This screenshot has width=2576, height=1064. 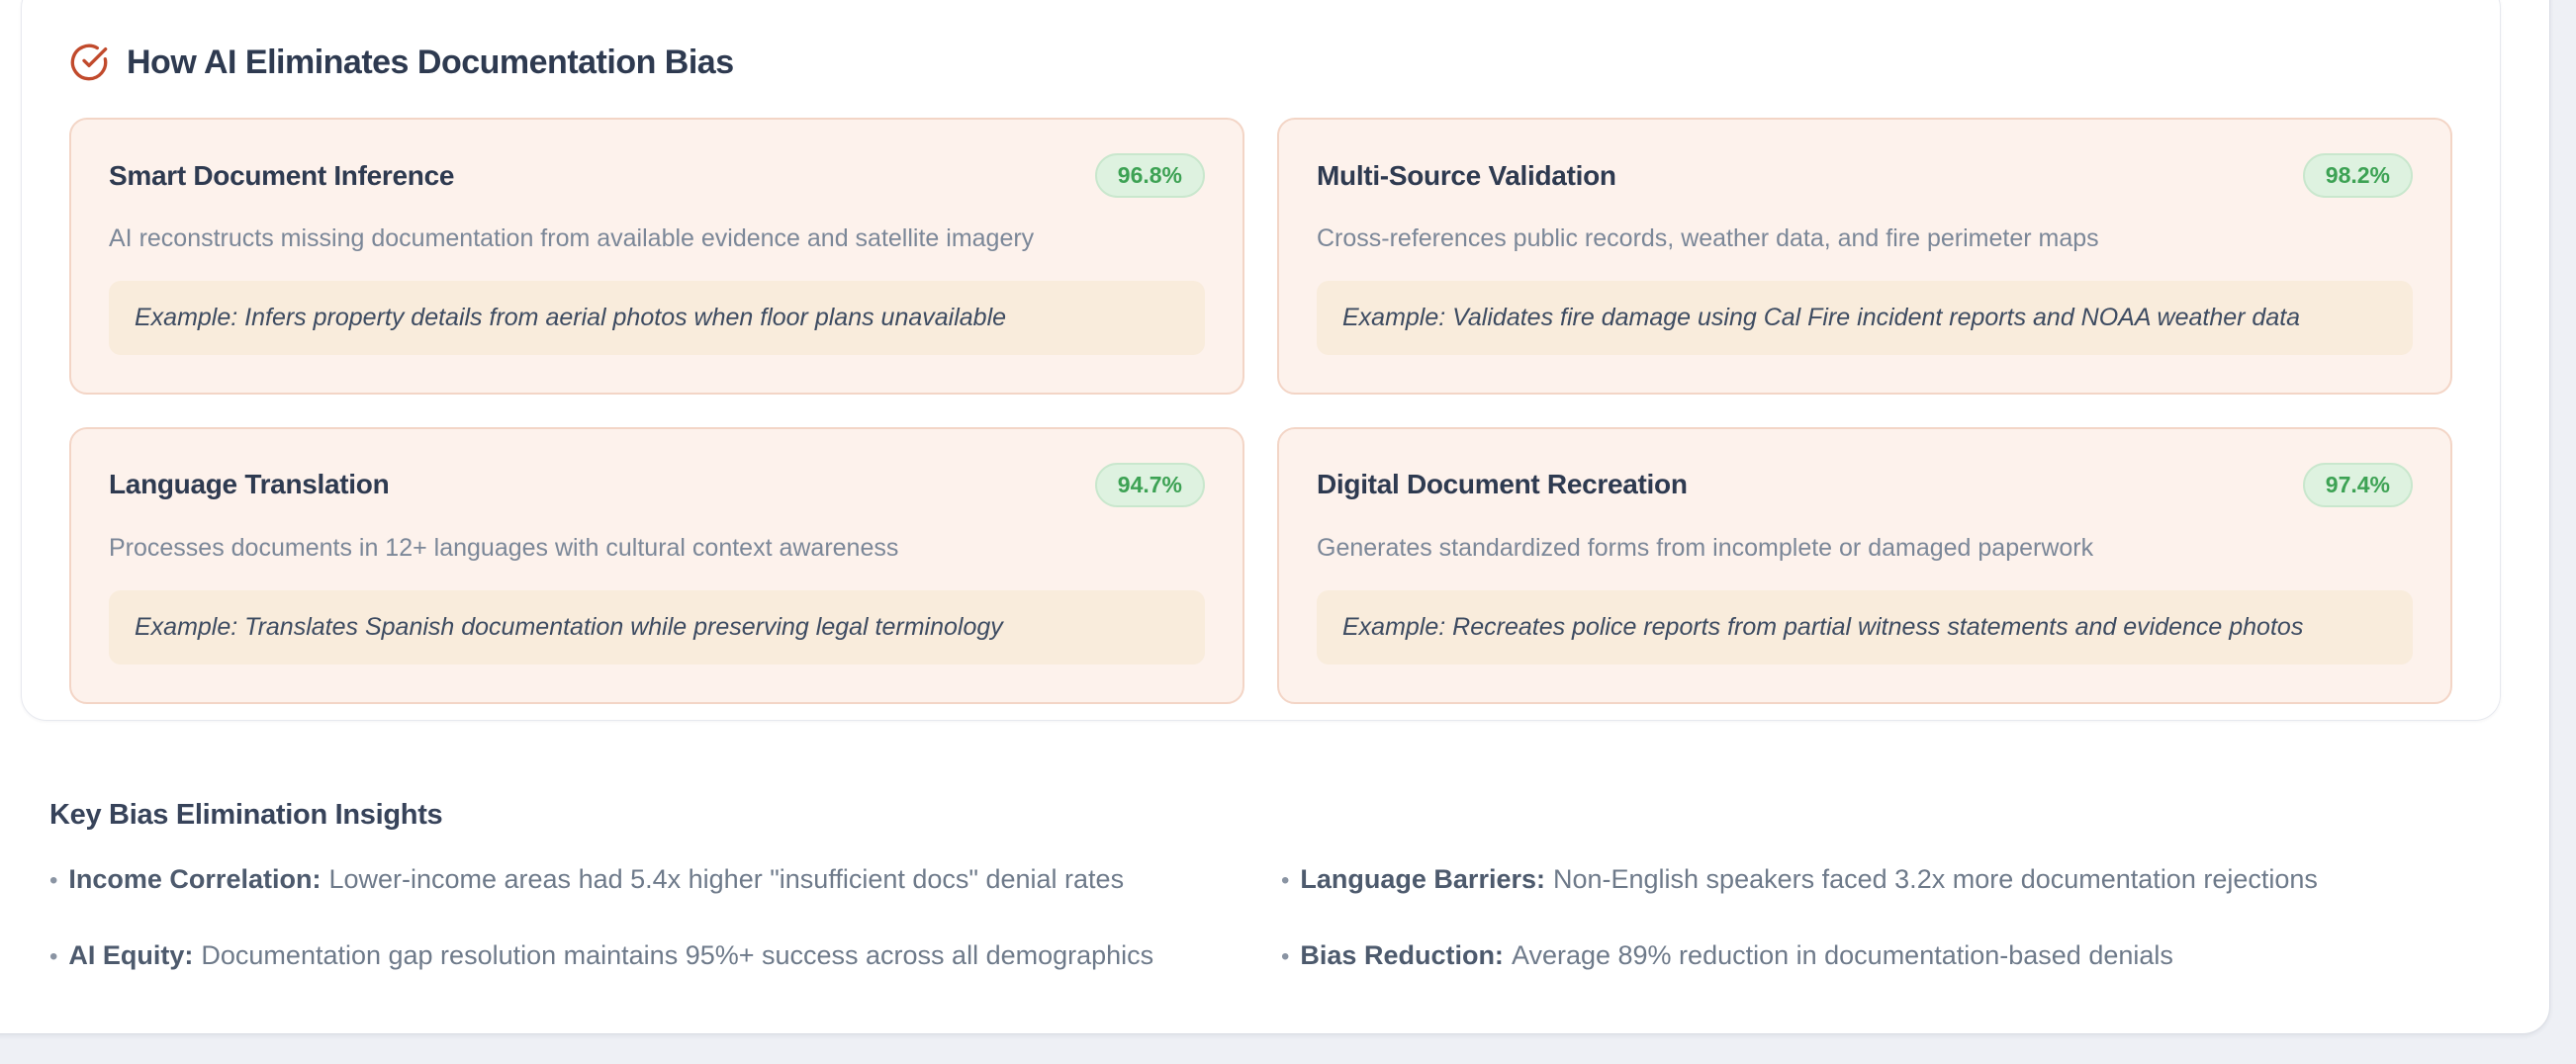 What do you see at coordinates (2357, 175) in the screenshot?
I see `accuracy-badge: 98.2%` at bounding box center [2357, 175].